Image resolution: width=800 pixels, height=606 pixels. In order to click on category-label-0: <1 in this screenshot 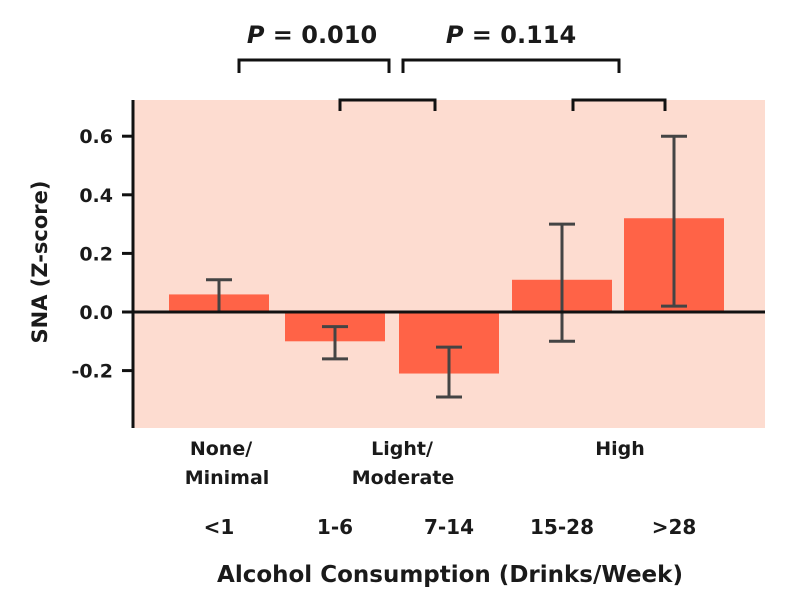, I will do `click(219, 527)`.